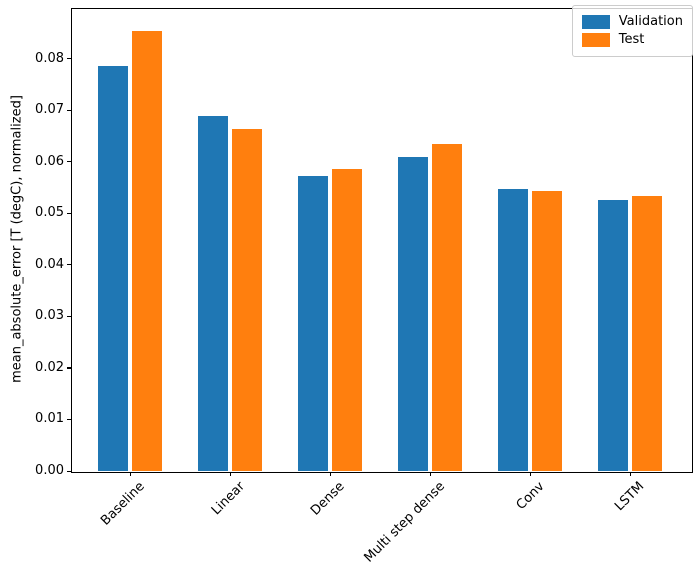 The height and width of the screenshot is (582, 700). What do you see at coordinates (647, 333) in the screenshot?
I see `bar-test-lstm` at bounding box center [647, 333].